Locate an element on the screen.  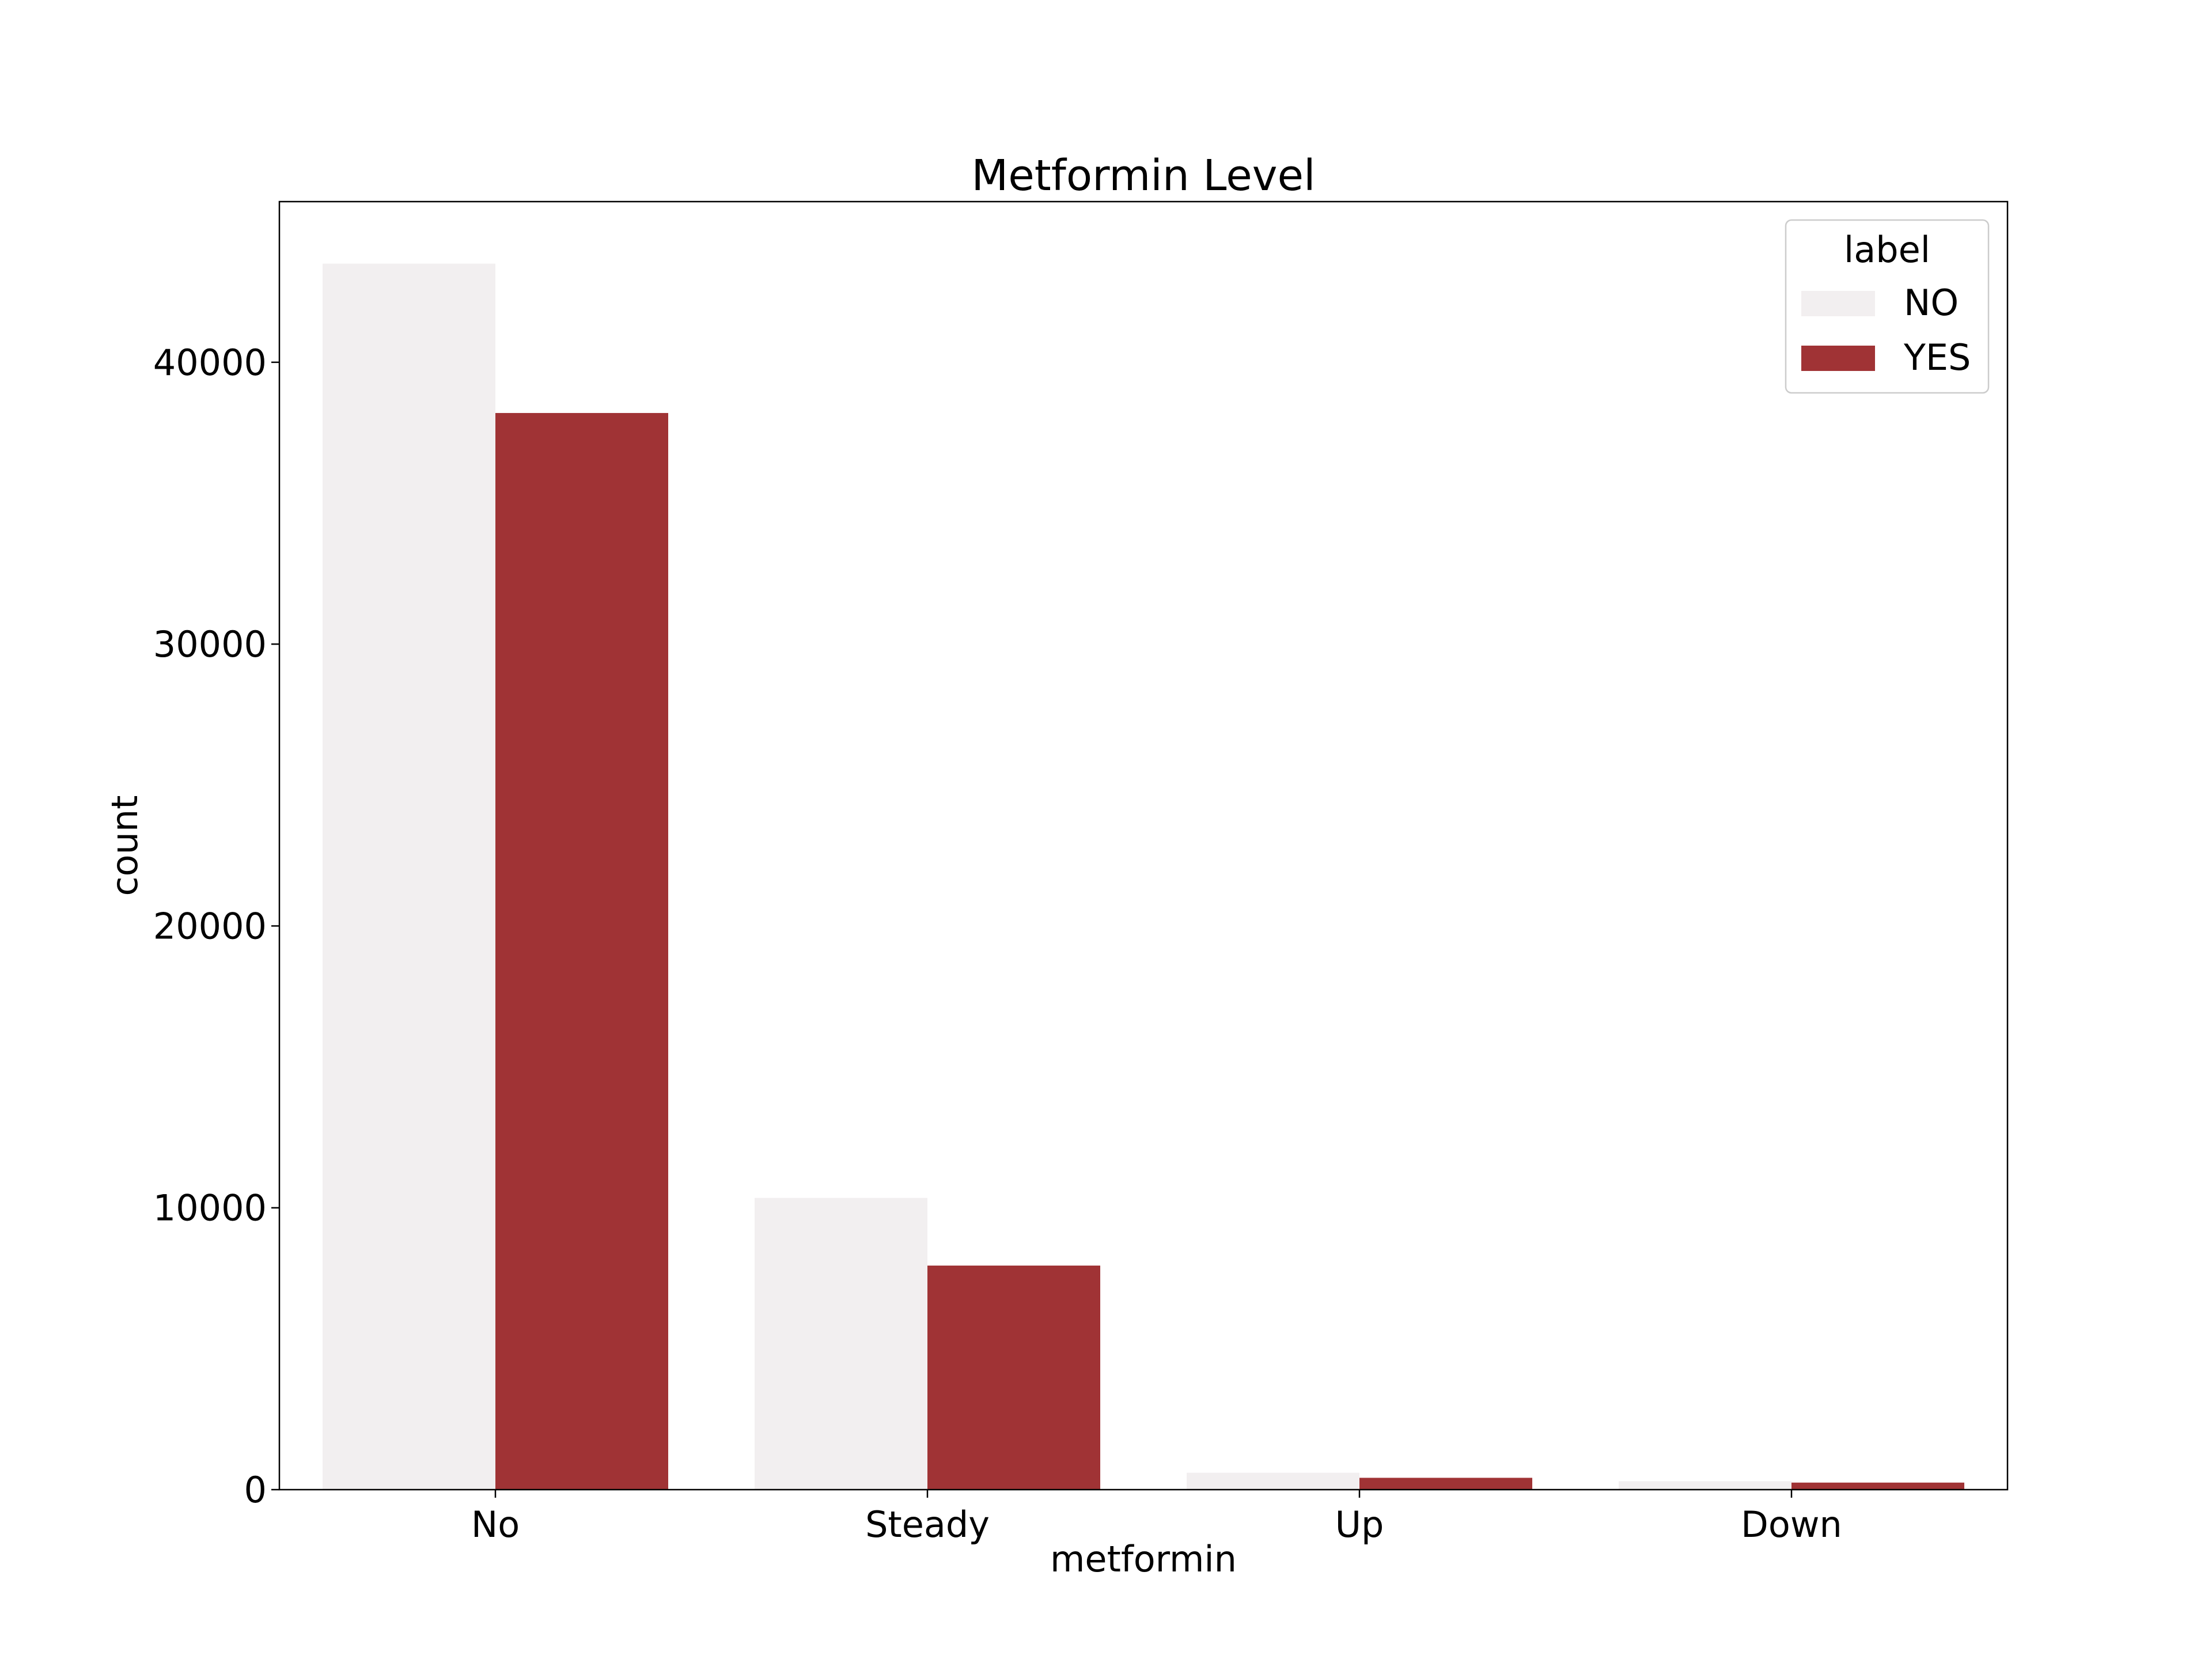
legend-label-yes: YES is located at coordinates (1937, 357).